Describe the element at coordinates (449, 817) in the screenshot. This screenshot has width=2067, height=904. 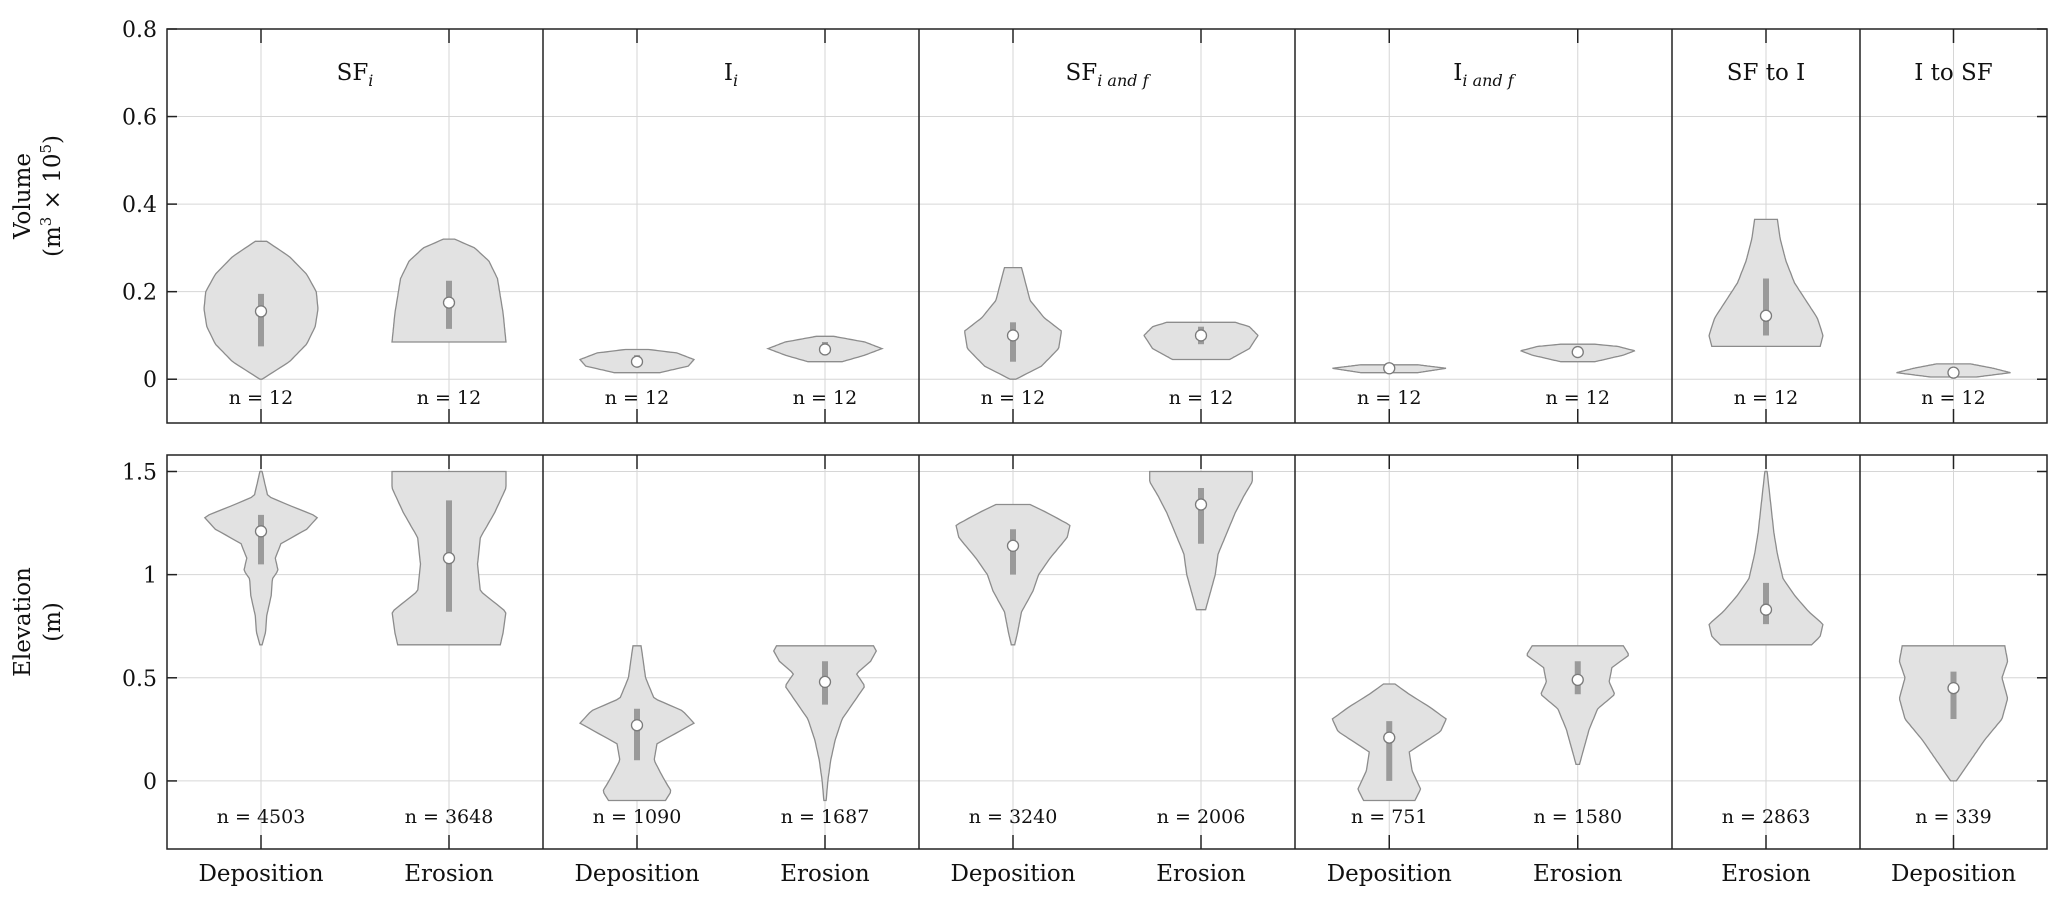
I see `sample-count-label: n = 3648` at that location.